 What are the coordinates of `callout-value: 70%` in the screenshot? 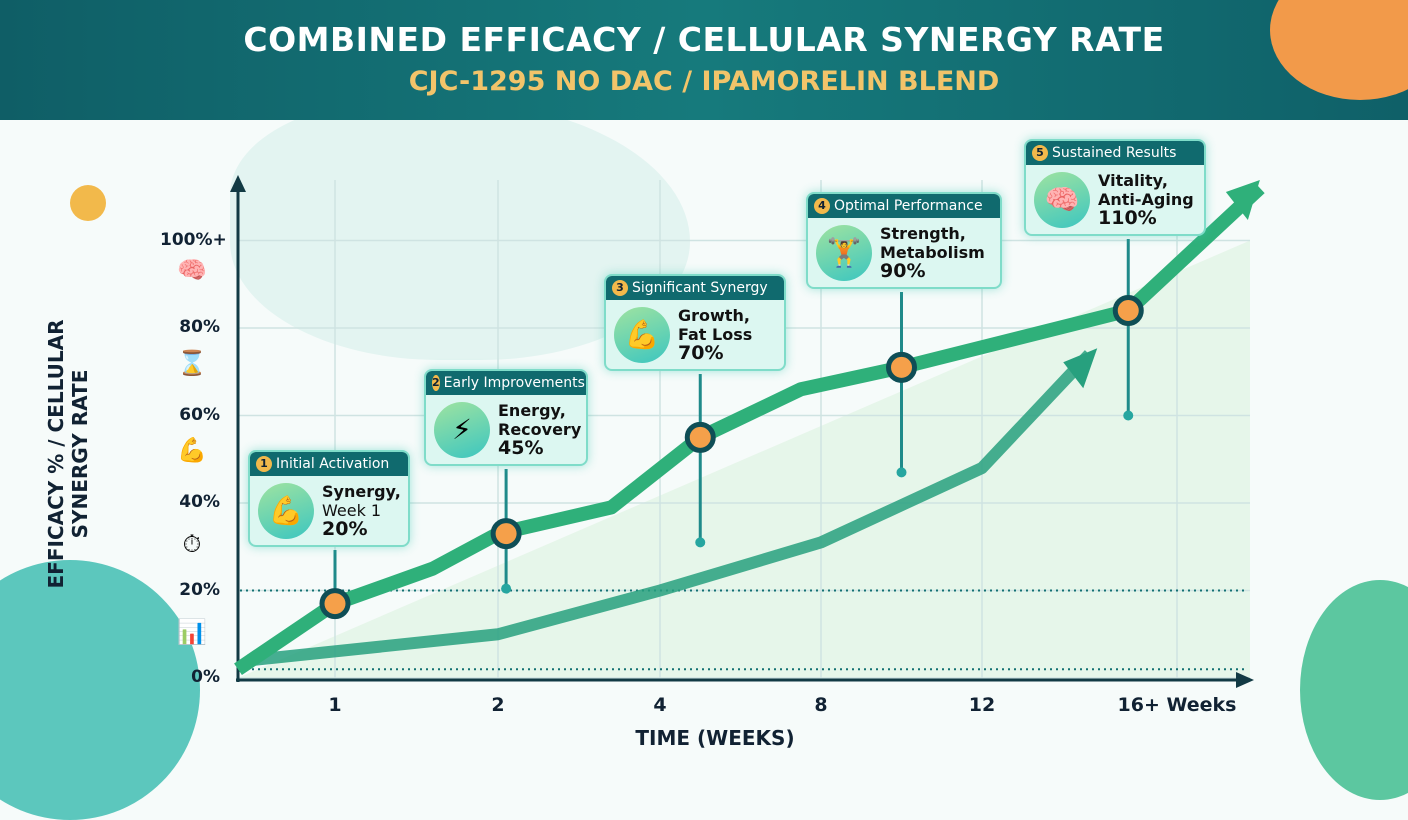 It's located at (701, 353).